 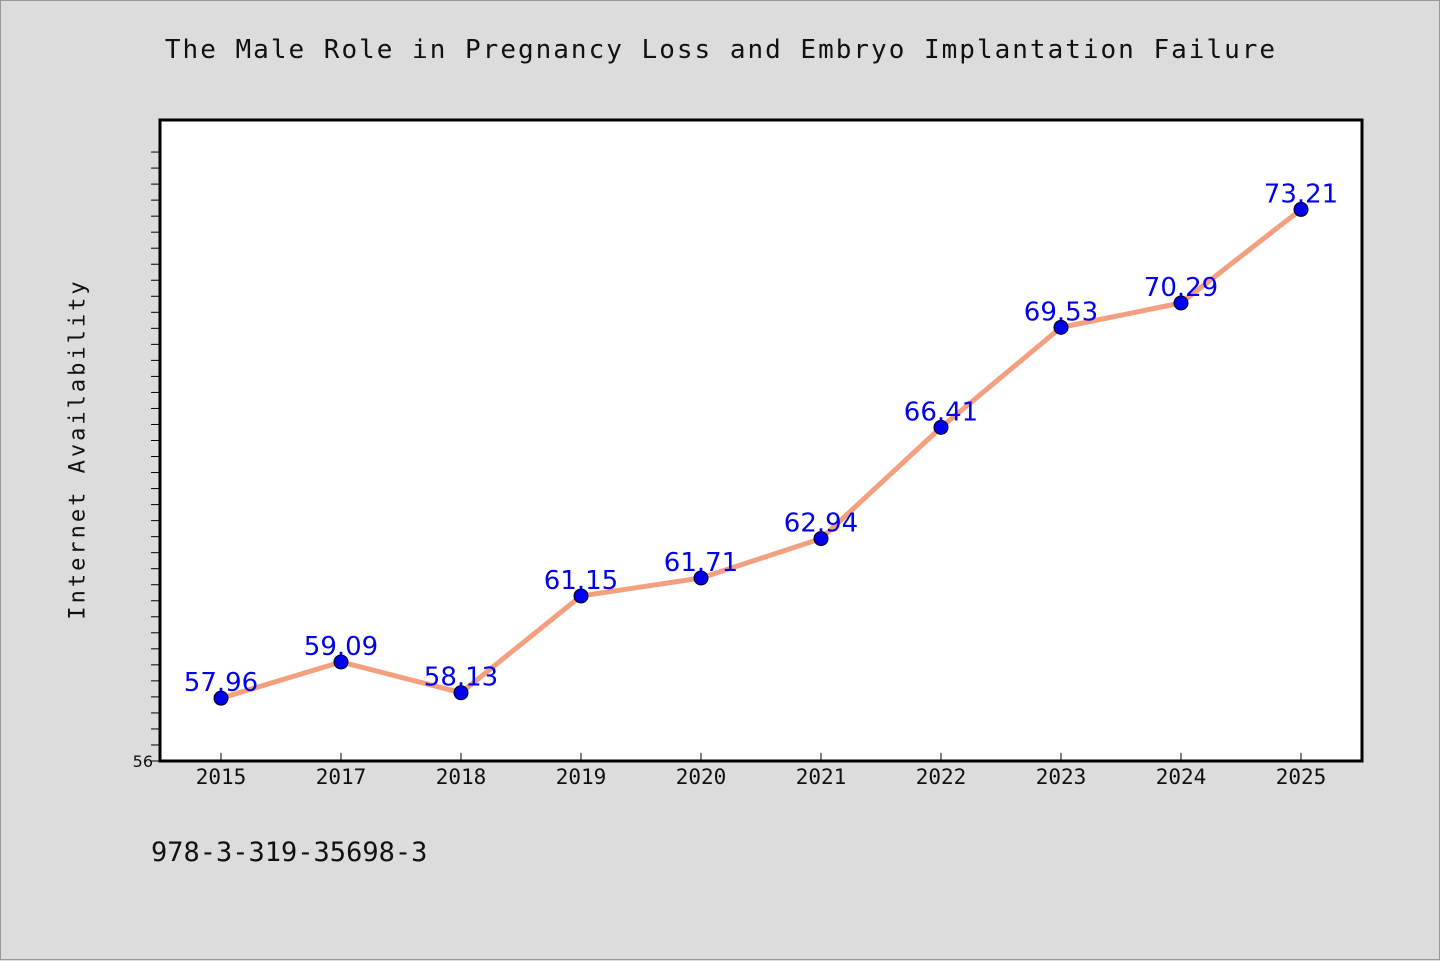 I want to click on x-tick-label: 2022, so click(x=941, y=777).